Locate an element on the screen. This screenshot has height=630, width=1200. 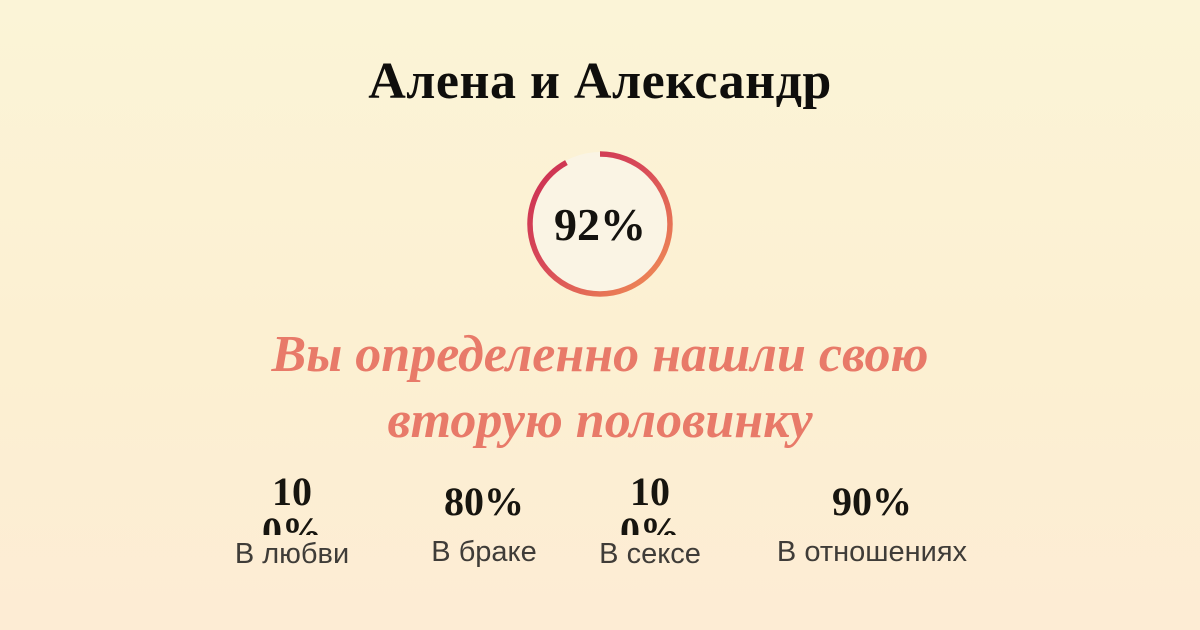
stat-relationship: 90% В отношениях is located at coordinates (872, 519).